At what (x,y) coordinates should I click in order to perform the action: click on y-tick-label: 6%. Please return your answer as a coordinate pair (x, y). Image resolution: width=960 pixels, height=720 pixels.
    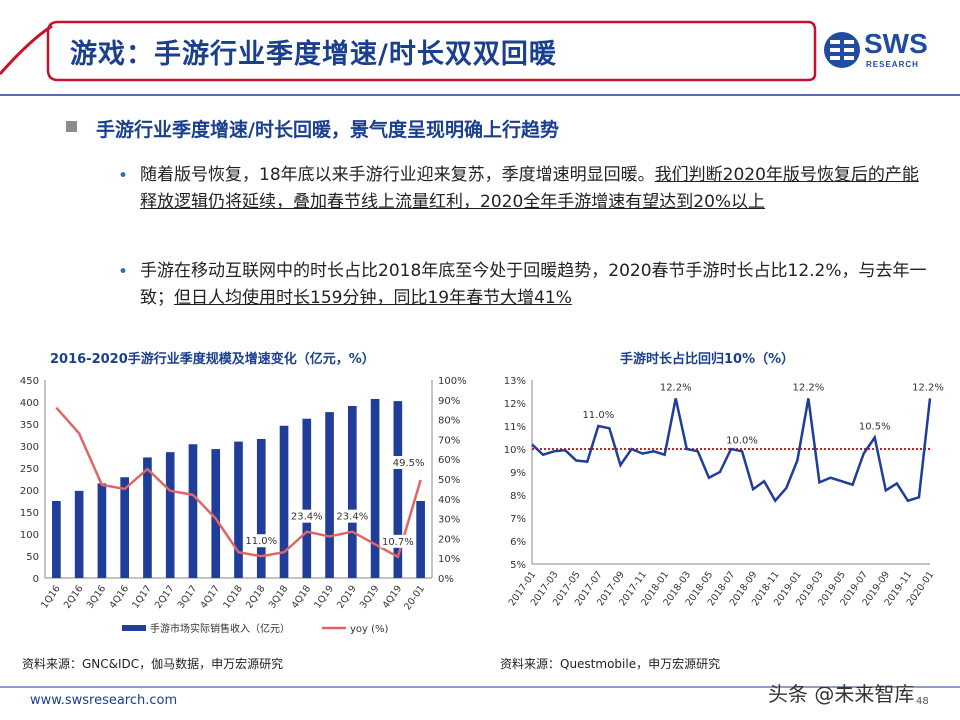
    Looking at the image, I should click on (518, 542).